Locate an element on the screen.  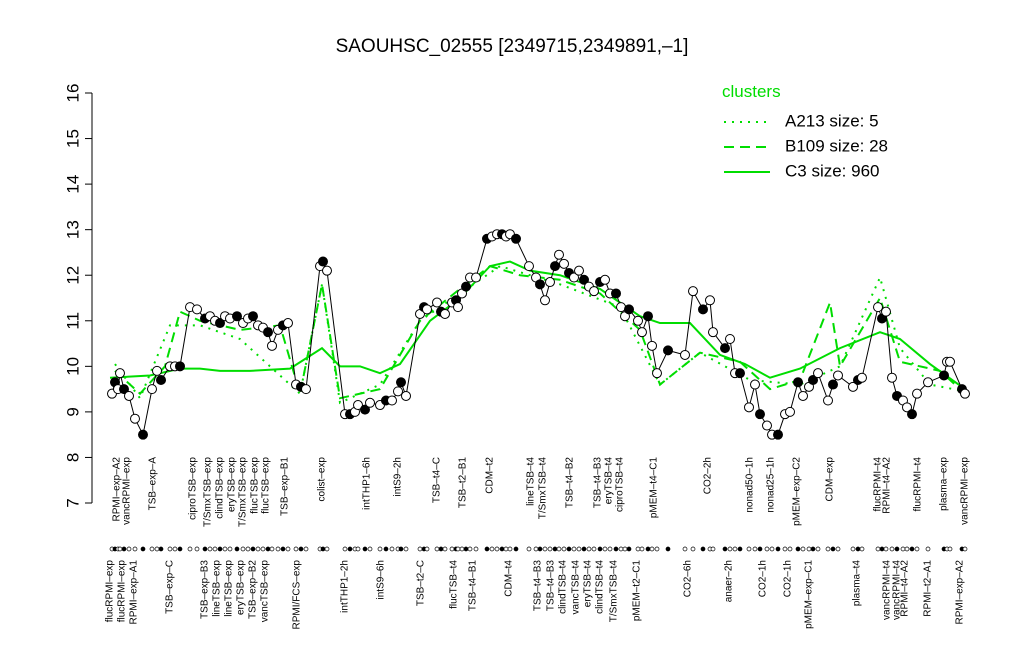
x-tick-label: vancTSB–t4 is located at coordinates (576, 587).